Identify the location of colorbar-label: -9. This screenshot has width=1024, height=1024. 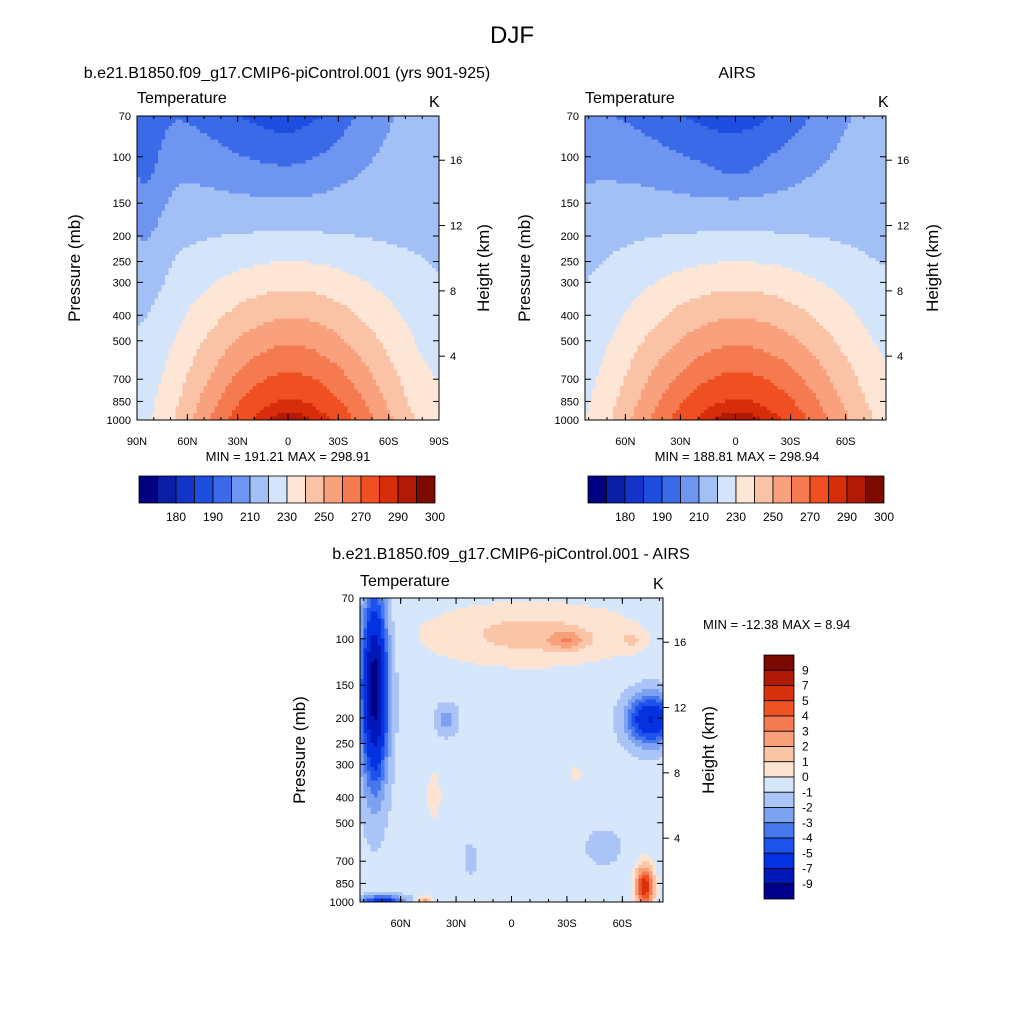
(807, 884).